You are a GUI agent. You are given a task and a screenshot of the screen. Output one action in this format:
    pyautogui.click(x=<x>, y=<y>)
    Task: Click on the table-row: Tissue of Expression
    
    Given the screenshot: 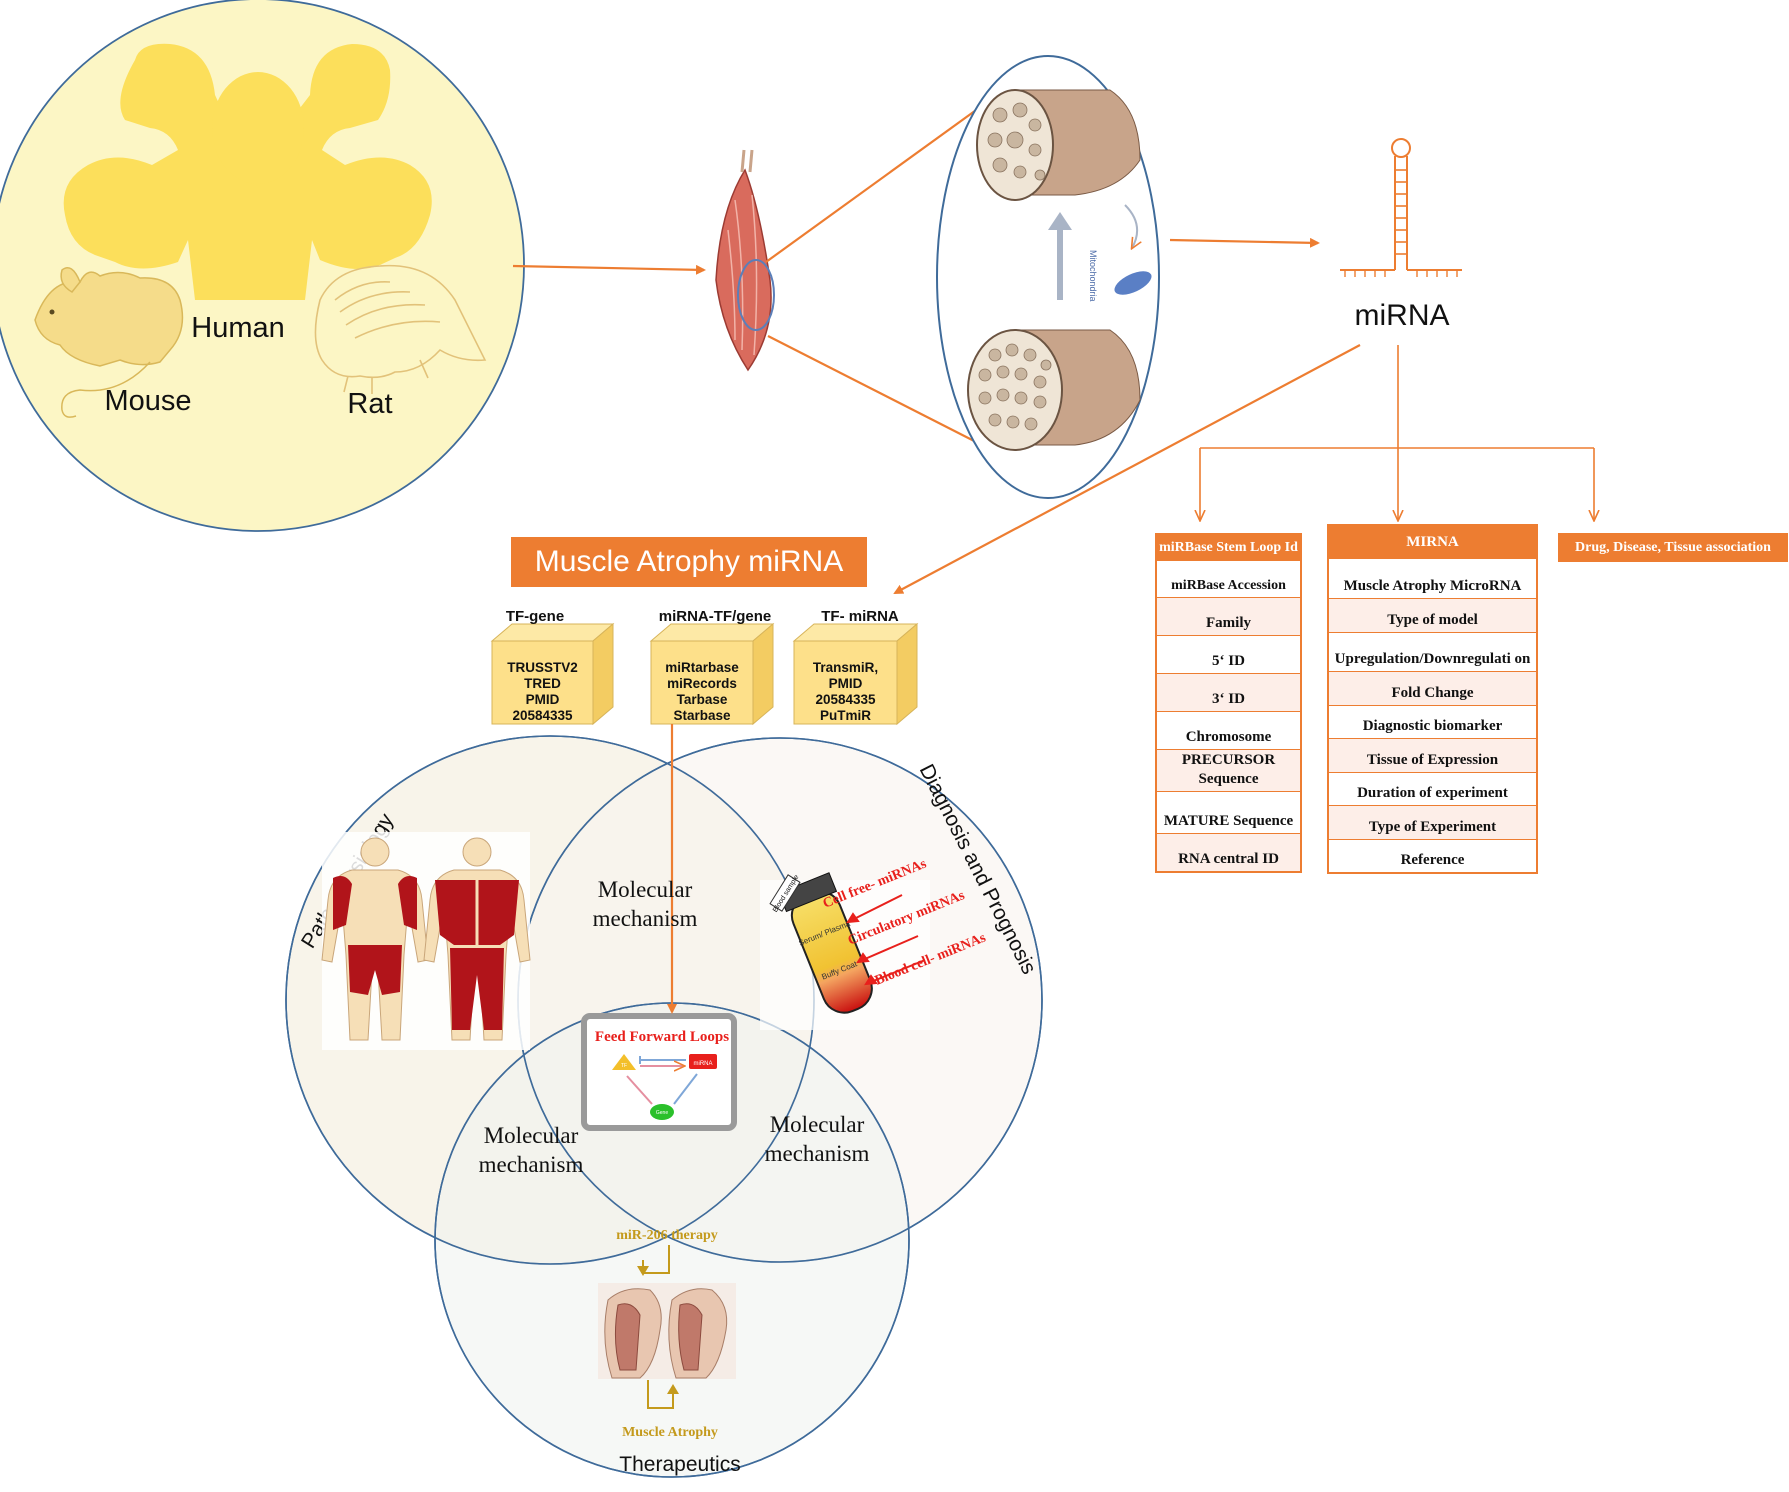 What is the action you would take?
    pyautogui.click(x=1432, y=755)
    